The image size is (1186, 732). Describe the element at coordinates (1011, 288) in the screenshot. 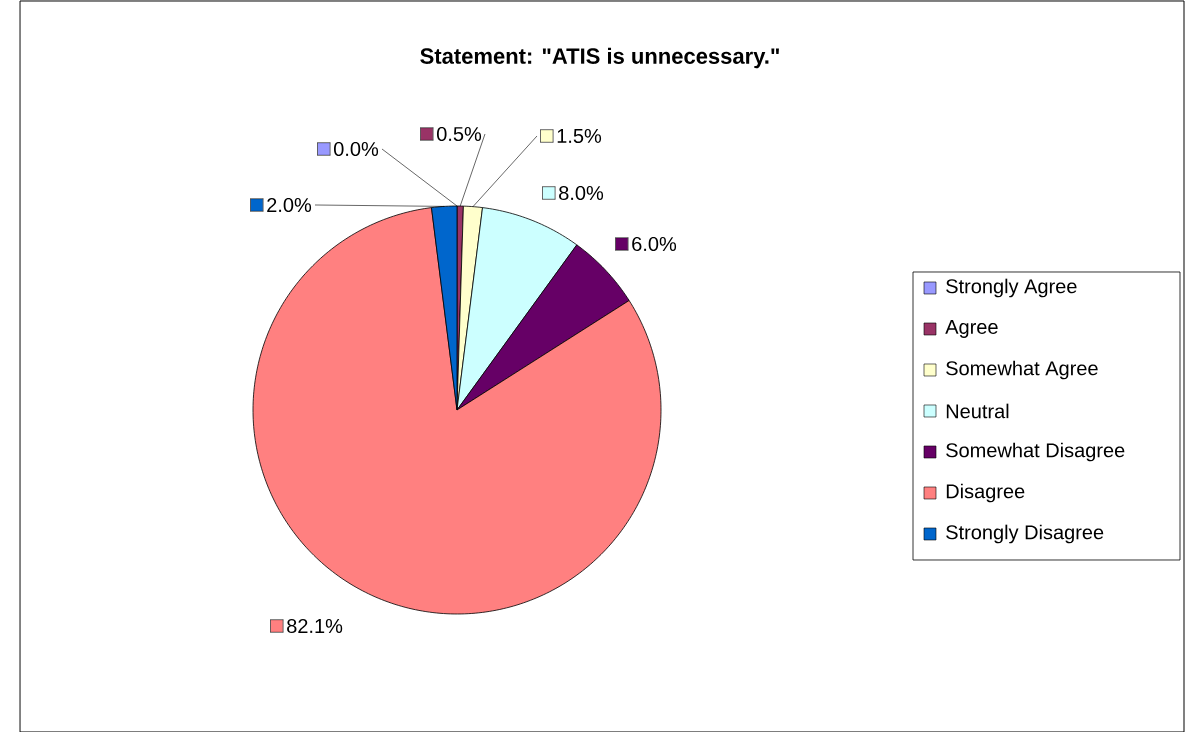

I see `legend-label: Strongly Agree` at that location.